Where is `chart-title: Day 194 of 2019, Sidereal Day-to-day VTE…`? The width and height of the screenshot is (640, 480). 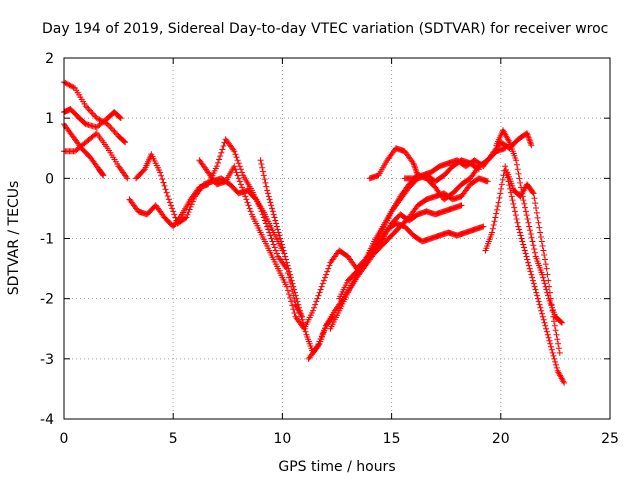 chart-title: Day 194 of 2019, Sidereal Day-to-day VTE… is located at coordinates (325, 29).